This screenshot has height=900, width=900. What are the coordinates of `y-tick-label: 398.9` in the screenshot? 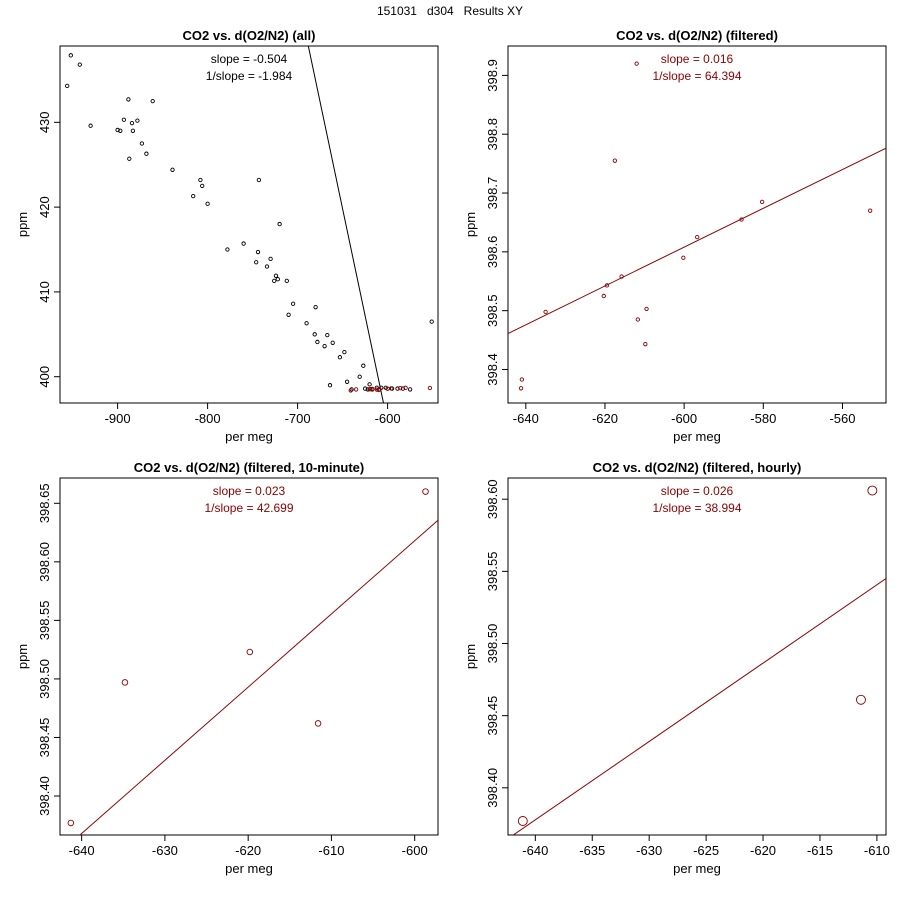 It's located at (492, 75).